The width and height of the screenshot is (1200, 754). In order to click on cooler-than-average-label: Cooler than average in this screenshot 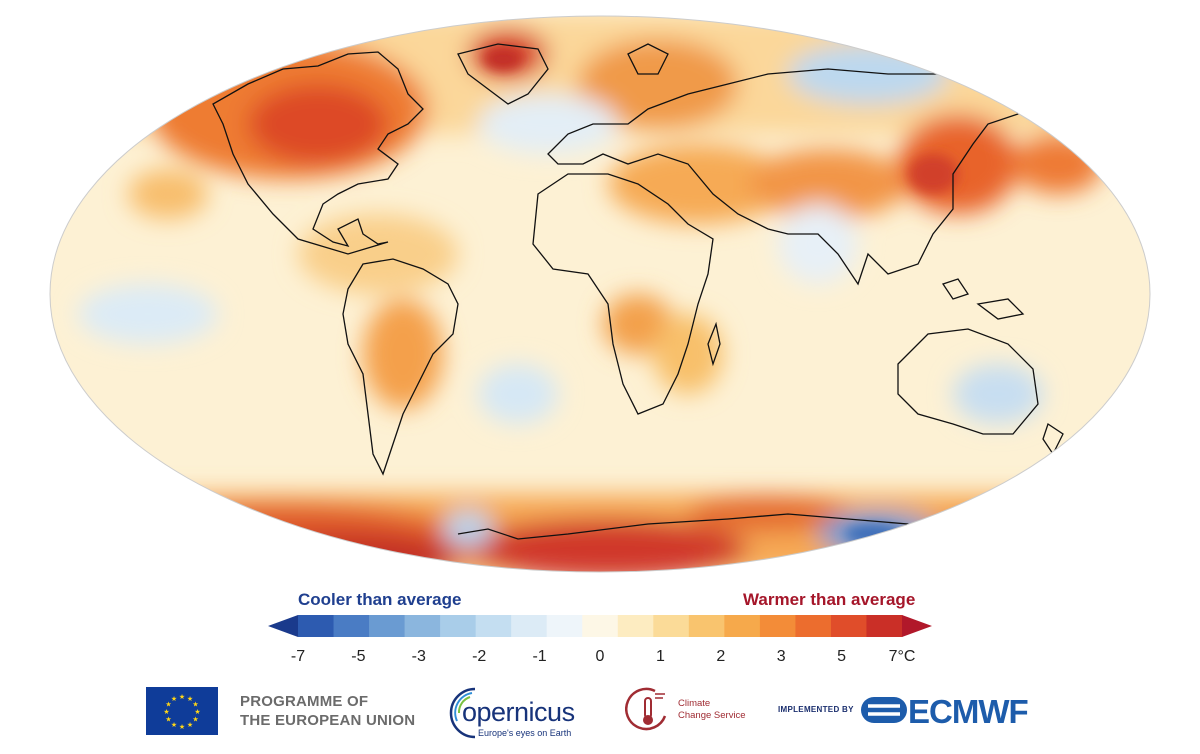, I will do `click(380, 599)`.